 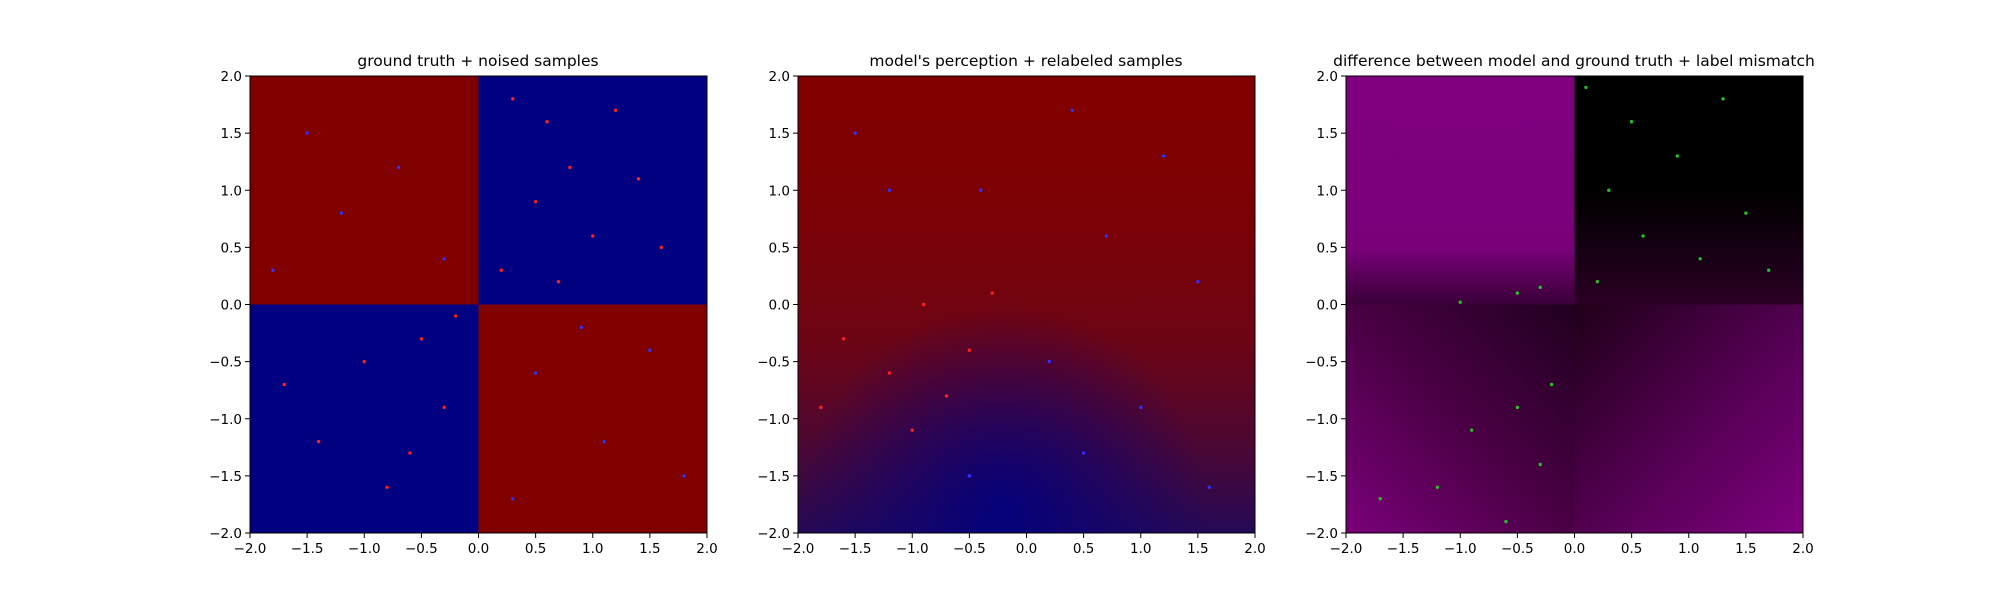 I want to click on x-tick-label: 0.5, so click(x=1083, y=549).